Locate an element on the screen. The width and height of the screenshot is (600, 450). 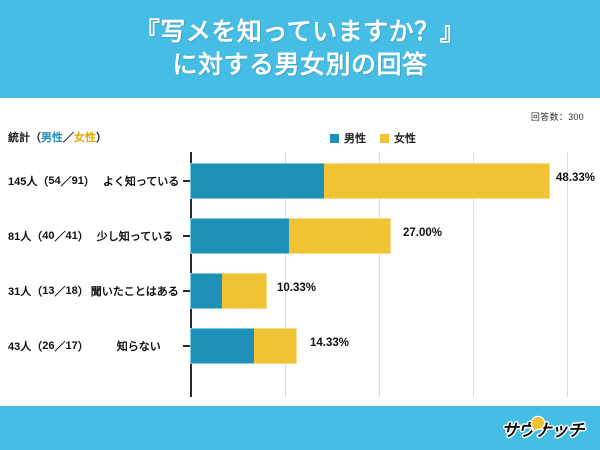
page-title-line1: 『写メを知っていますか？』 is located at coordinates (300, 32).